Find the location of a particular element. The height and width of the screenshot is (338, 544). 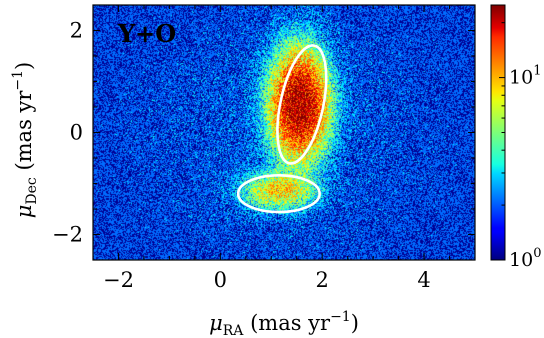

selection-ellipses is located at coordinates (282, 129).